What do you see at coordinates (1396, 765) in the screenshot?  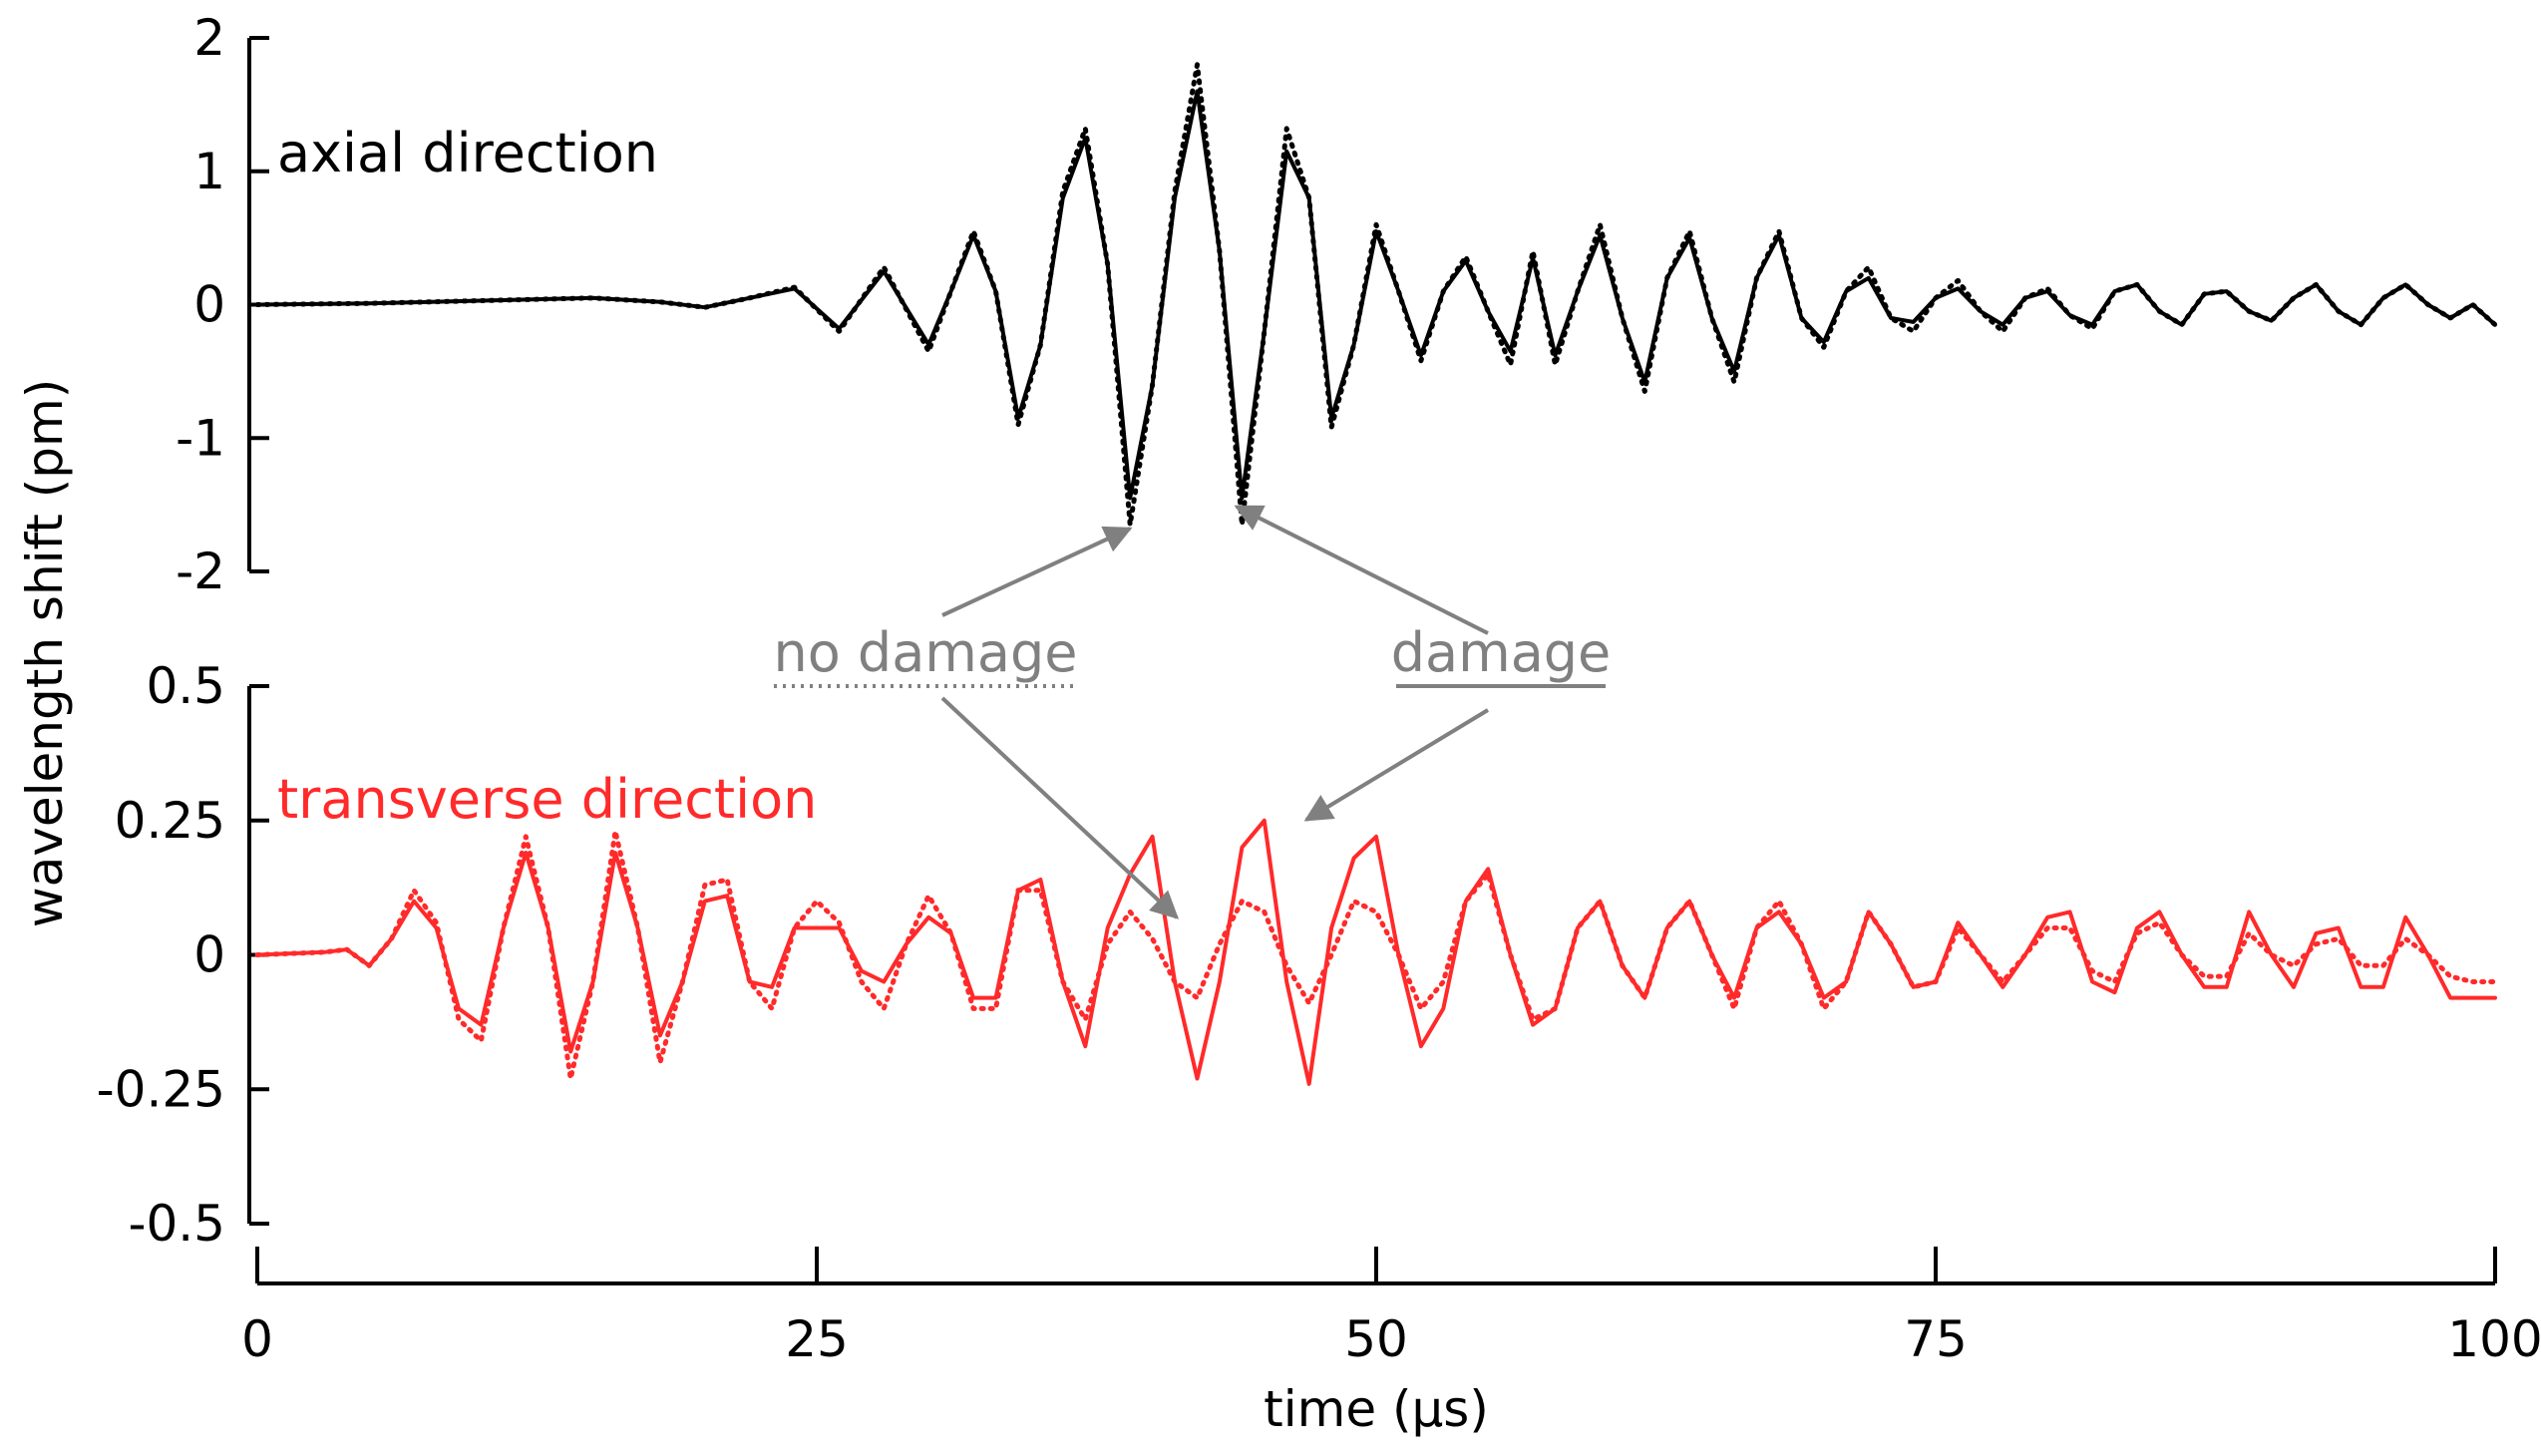 I see `damage-arrow-transverse` at bounding box center [1396, 765].